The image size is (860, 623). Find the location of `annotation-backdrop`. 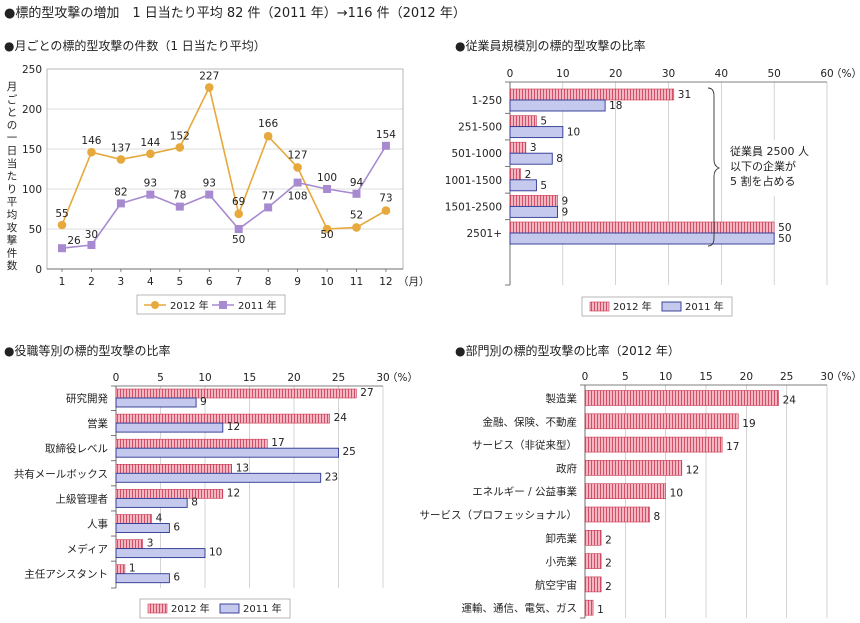

annotation-backdrop is located at coordinates (775, 168).